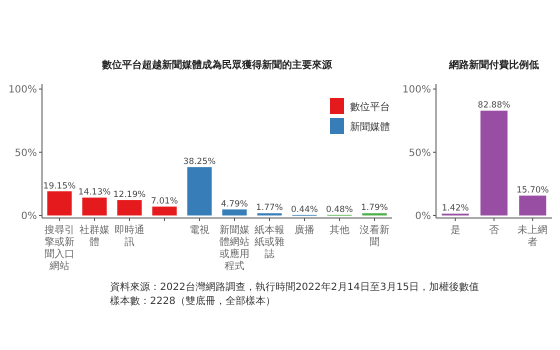 The width and height of the screenshot is (560, 350). What do you see at coordinates (217, 65) in the screenshot?
I see `chart-title: 數位平台超越新聞媒體成為民眾獲得新聞的主要來源` at bounding box center [217, 65].